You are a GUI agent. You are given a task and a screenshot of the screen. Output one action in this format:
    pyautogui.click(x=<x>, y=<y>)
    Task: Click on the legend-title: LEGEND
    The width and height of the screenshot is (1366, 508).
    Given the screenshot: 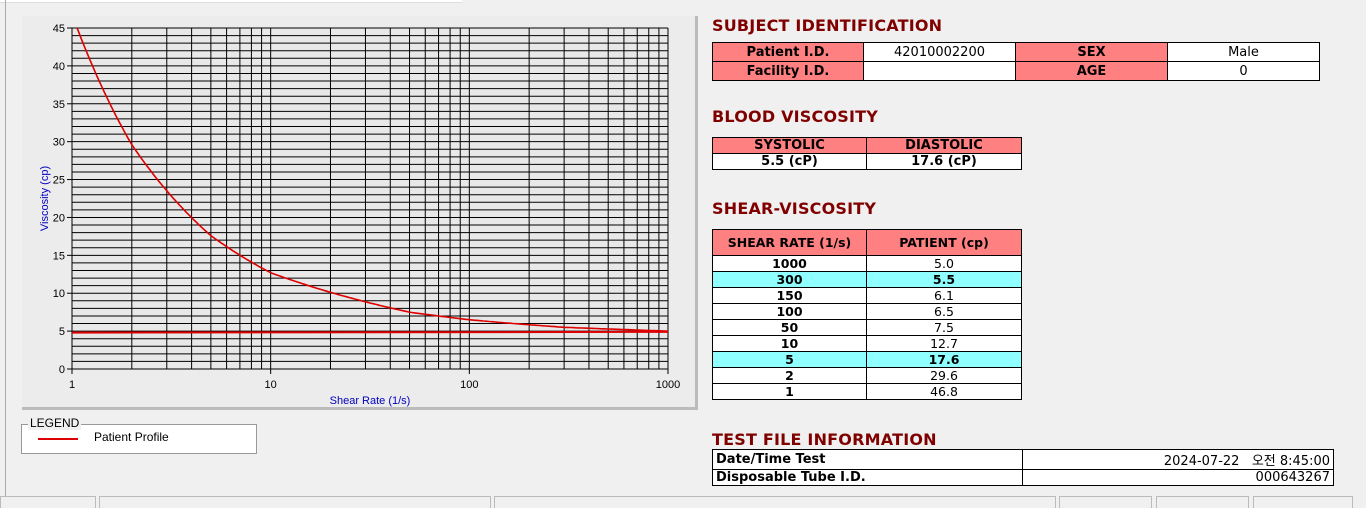 What is the action you would take?
    pyautogui.click(x=55, y=423)
    